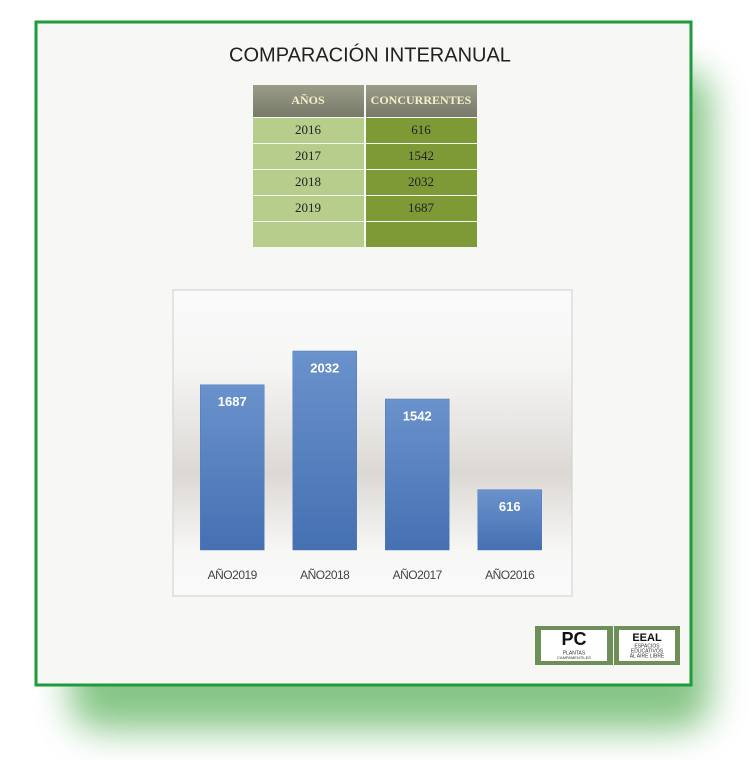 The width and height of the screenshot is (751, 760). I want to click on cell-text: 2017, so click(308, 155).